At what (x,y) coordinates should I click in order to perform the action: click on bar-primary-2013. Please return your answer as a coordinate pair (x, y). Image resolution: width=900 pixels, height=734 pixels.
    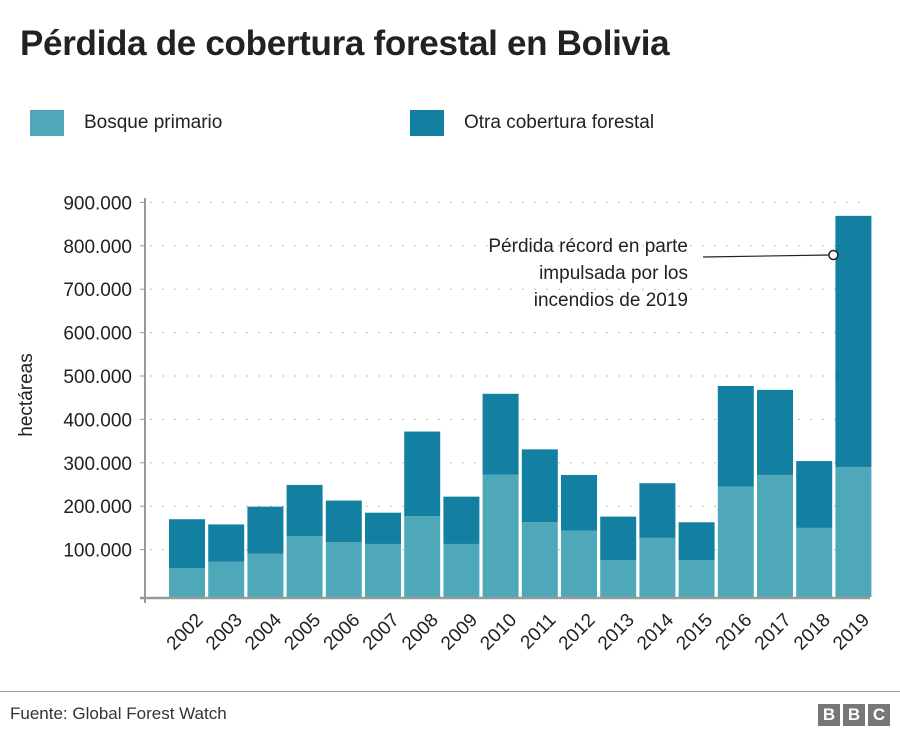
    Looking at the image, I should click on (618, 578).